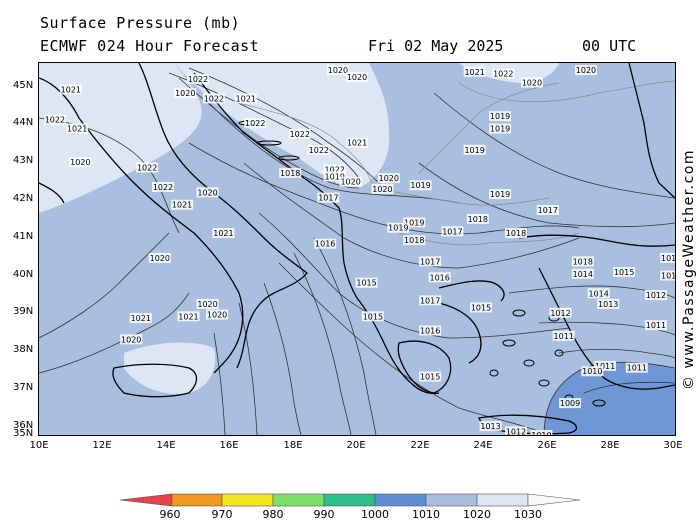  What do you see at coordinates (325, 244) in the screenshot?
I see `pressure-label: 1016` at bounding box center [325, 244].